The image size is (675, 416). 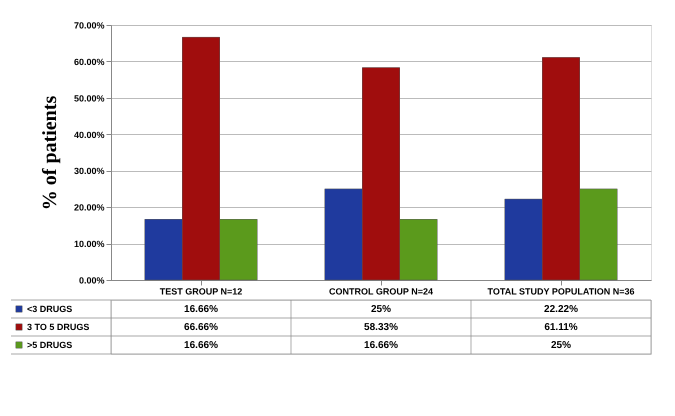 I want to click on y-tick-label: 0.00%, so click(x=91, y=281).